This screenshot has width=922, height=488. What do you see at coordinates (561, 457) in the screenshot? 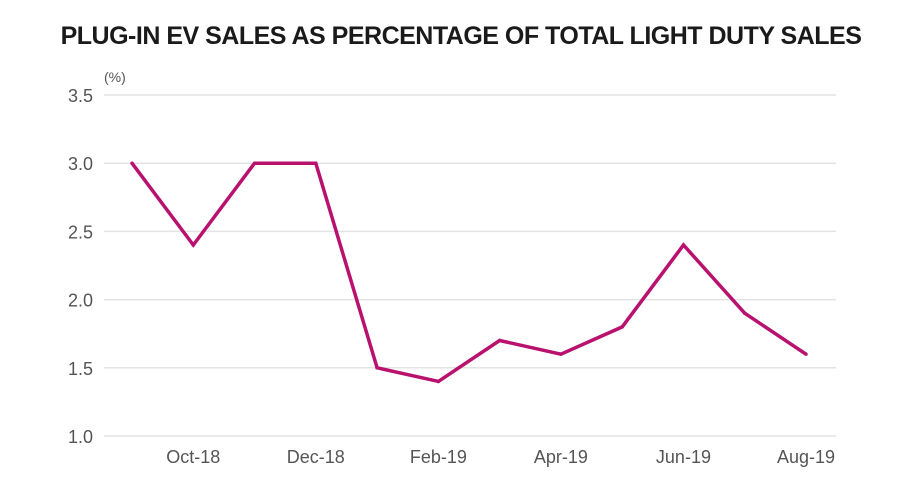
I see `x-tick-label: Apr-19` at bounding box center [561, 457].